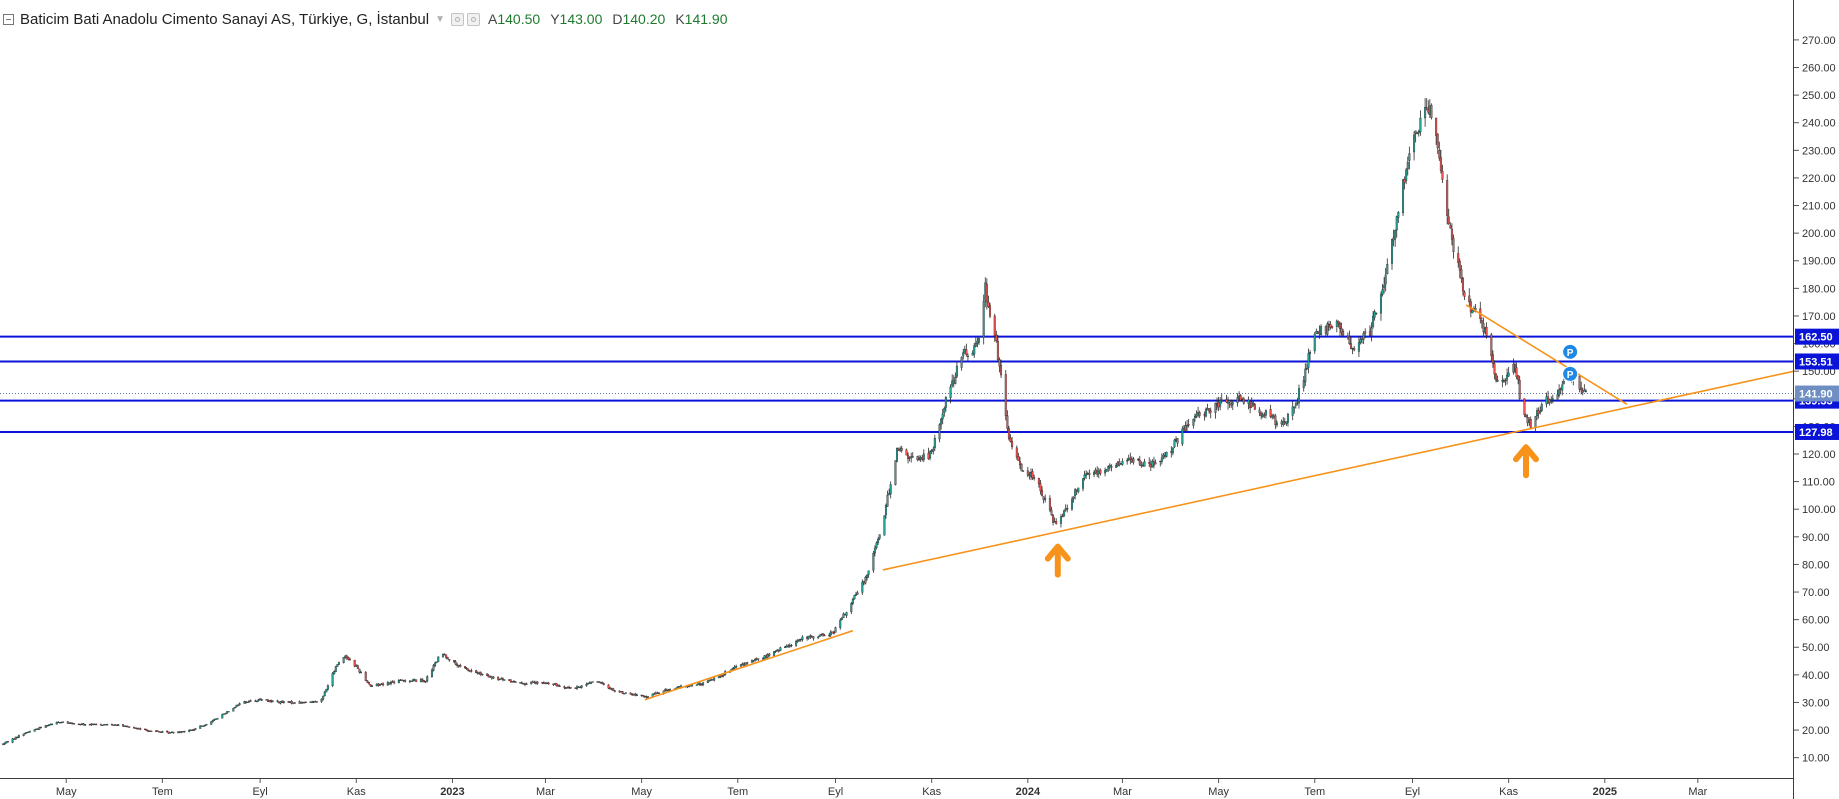 The image size is (1839, 799). Describe the element at coordinates (1816, 676) in the screenshot. I see `y-tick-label: 40.00` at that location.